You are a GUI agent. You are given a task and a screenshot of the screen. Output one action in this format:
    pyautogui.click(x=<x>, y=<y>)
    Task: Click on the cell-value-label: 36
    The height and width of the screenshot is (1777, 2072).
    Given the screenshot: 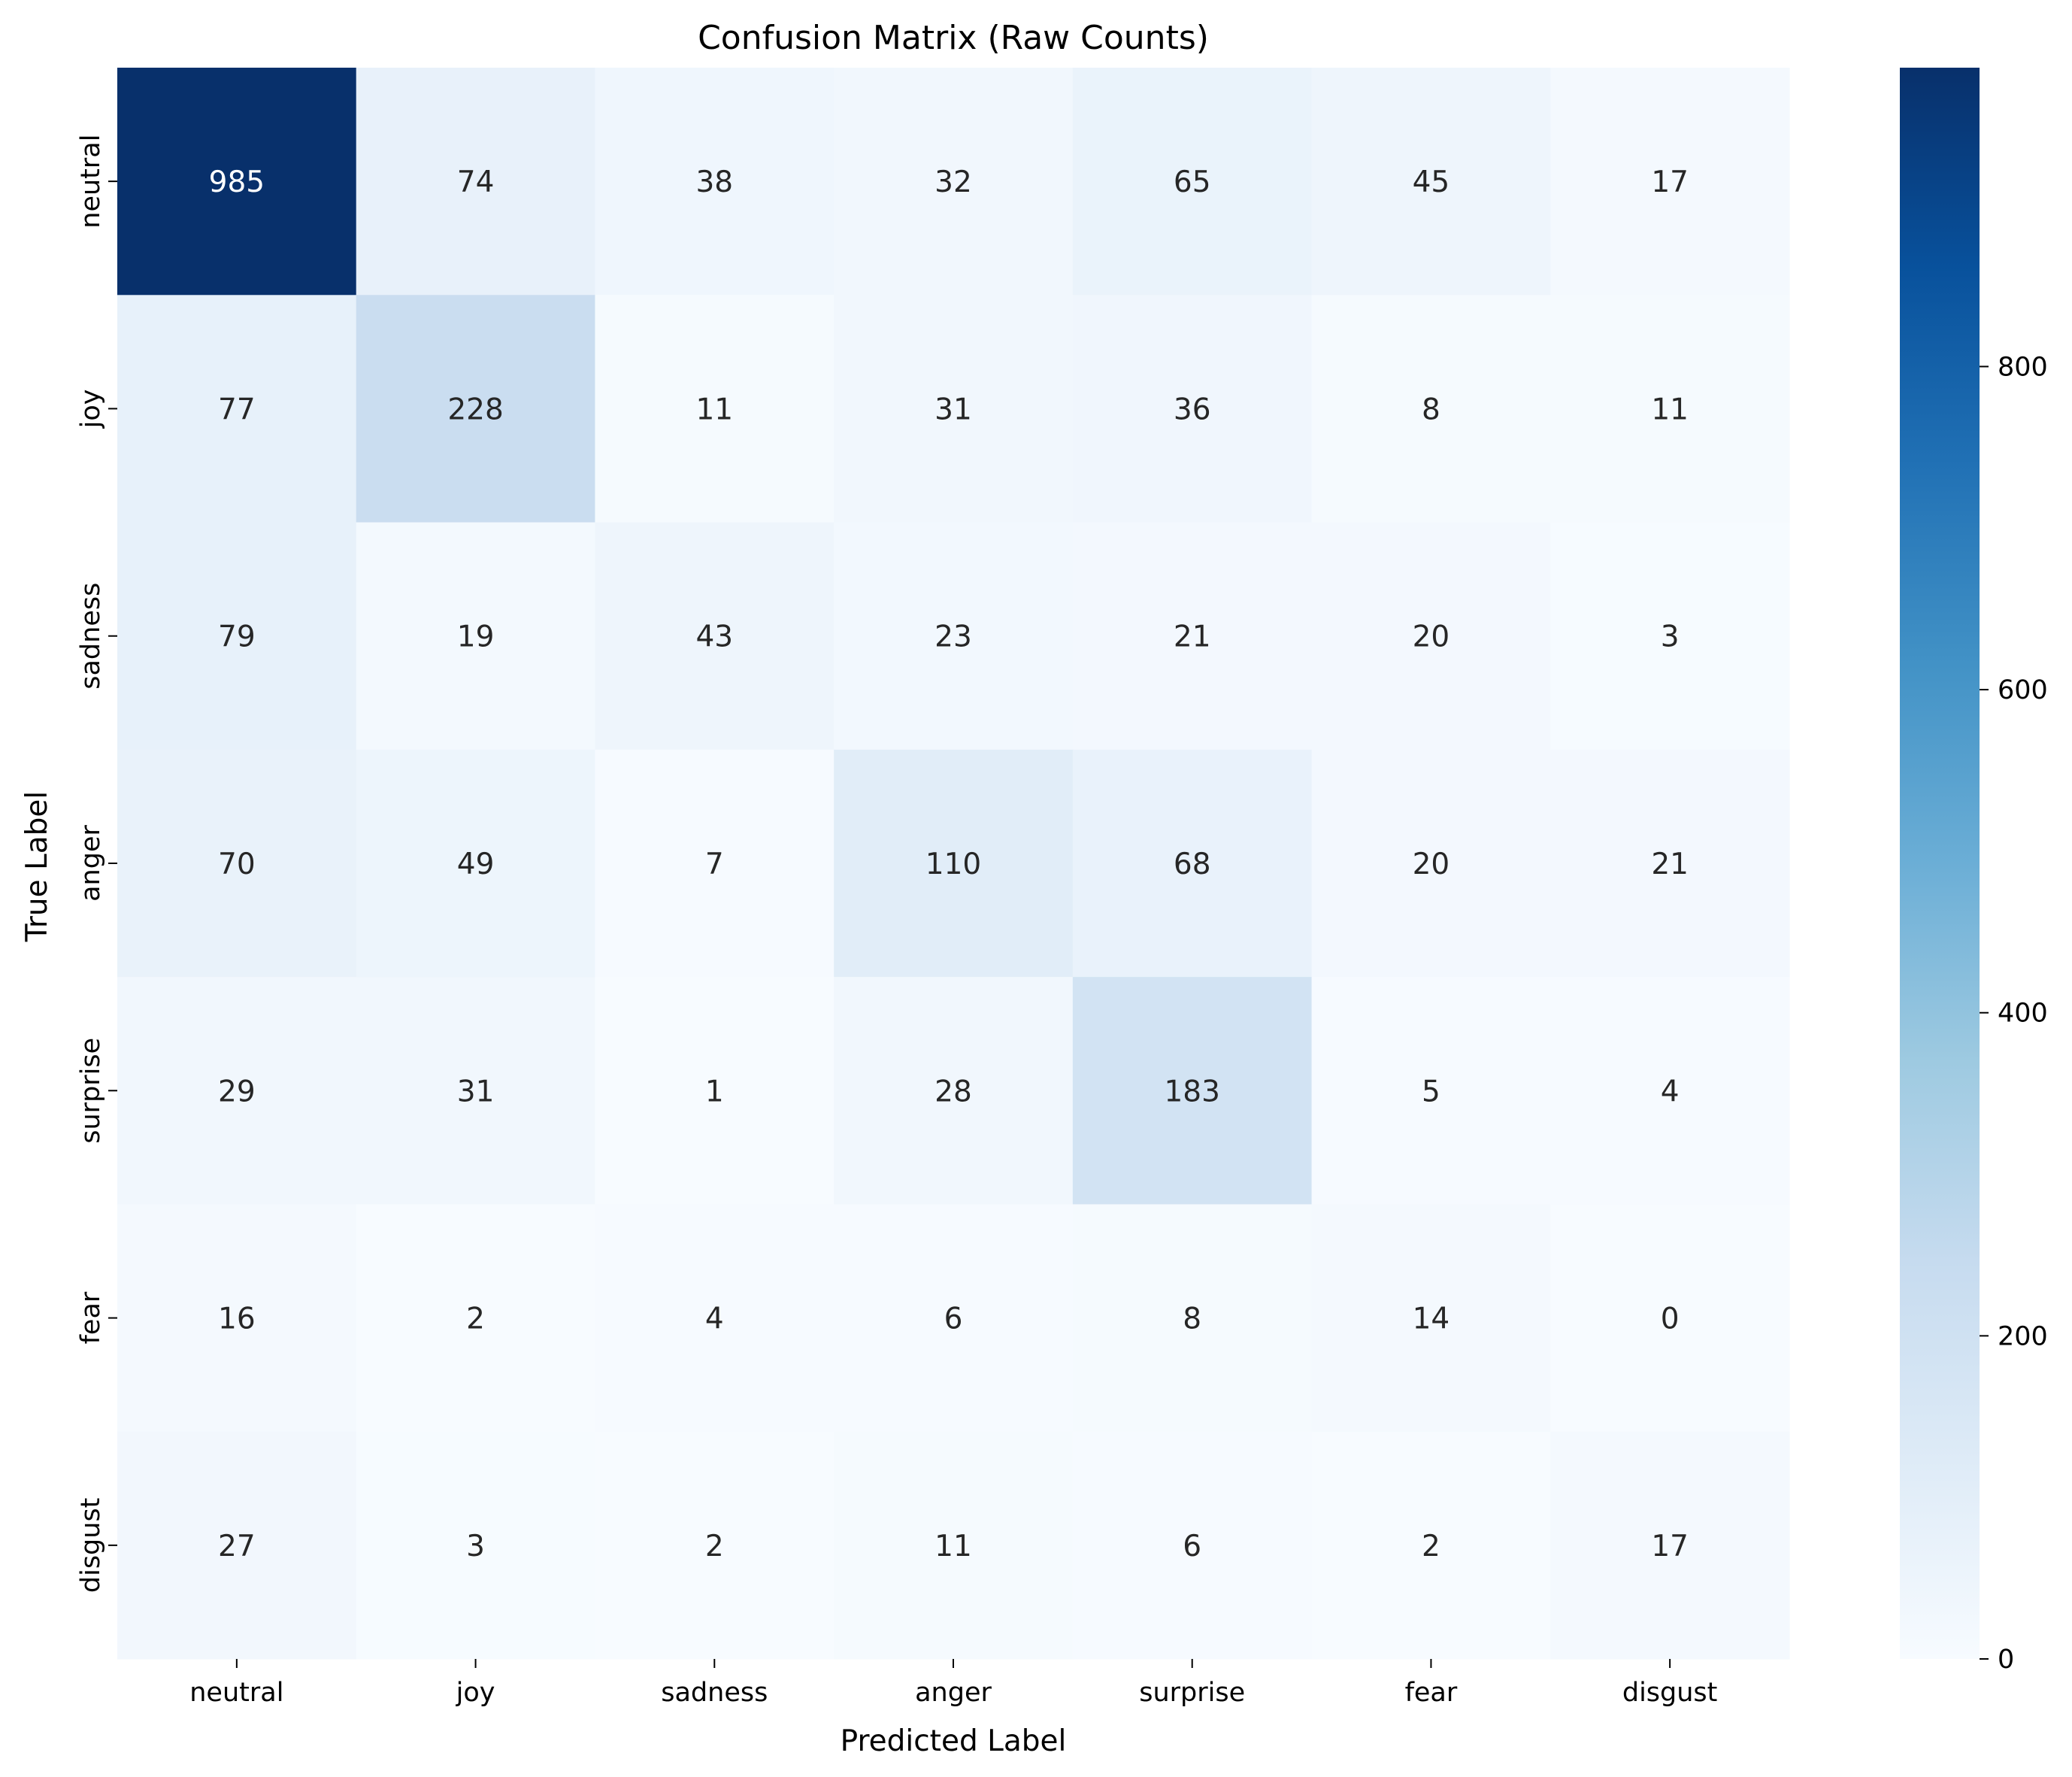 What is the action you would take?
    pyautogui.click(x=1192, y=409)
    